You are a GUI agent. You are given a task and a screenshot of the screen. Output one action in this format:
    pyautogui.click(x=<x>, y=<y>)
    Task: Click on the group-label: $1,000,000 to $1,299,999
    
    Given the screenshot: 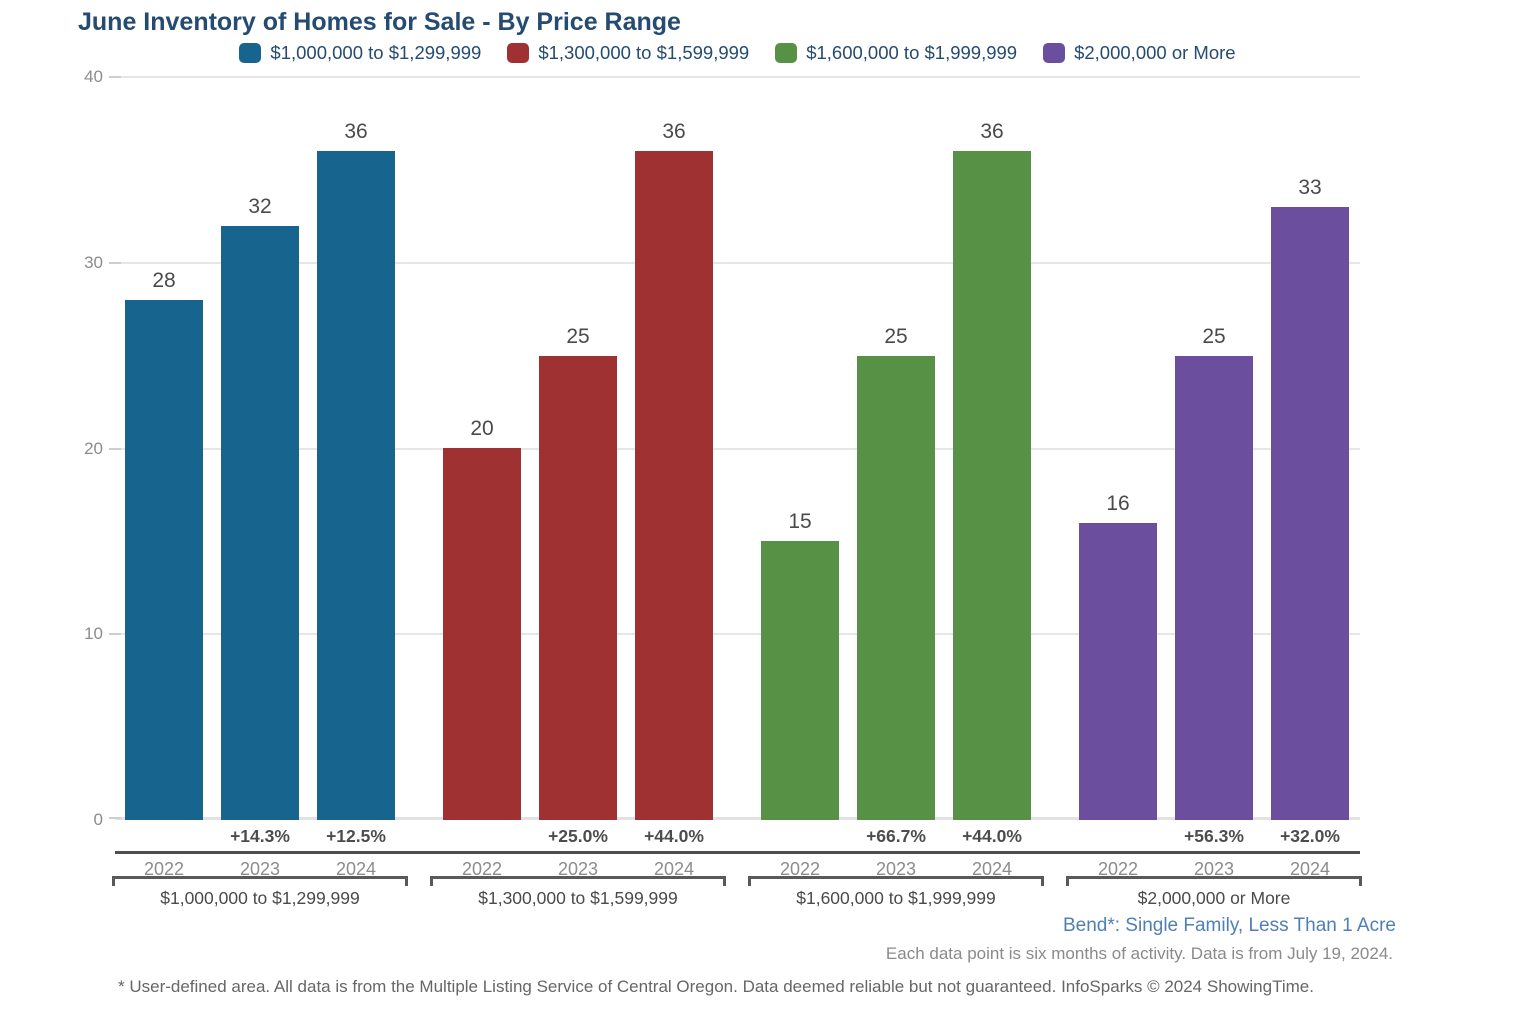 What is the action you would take?
    pyautogui.click(x=260, y=898)
    